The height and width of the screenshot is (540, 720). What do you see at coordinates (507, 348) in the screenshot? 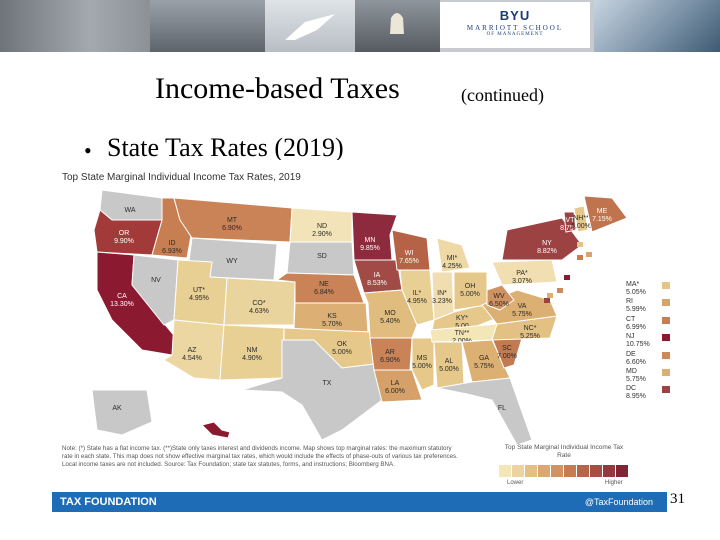
I see `state-label-sc: SC` at bounding box center [507, 348].